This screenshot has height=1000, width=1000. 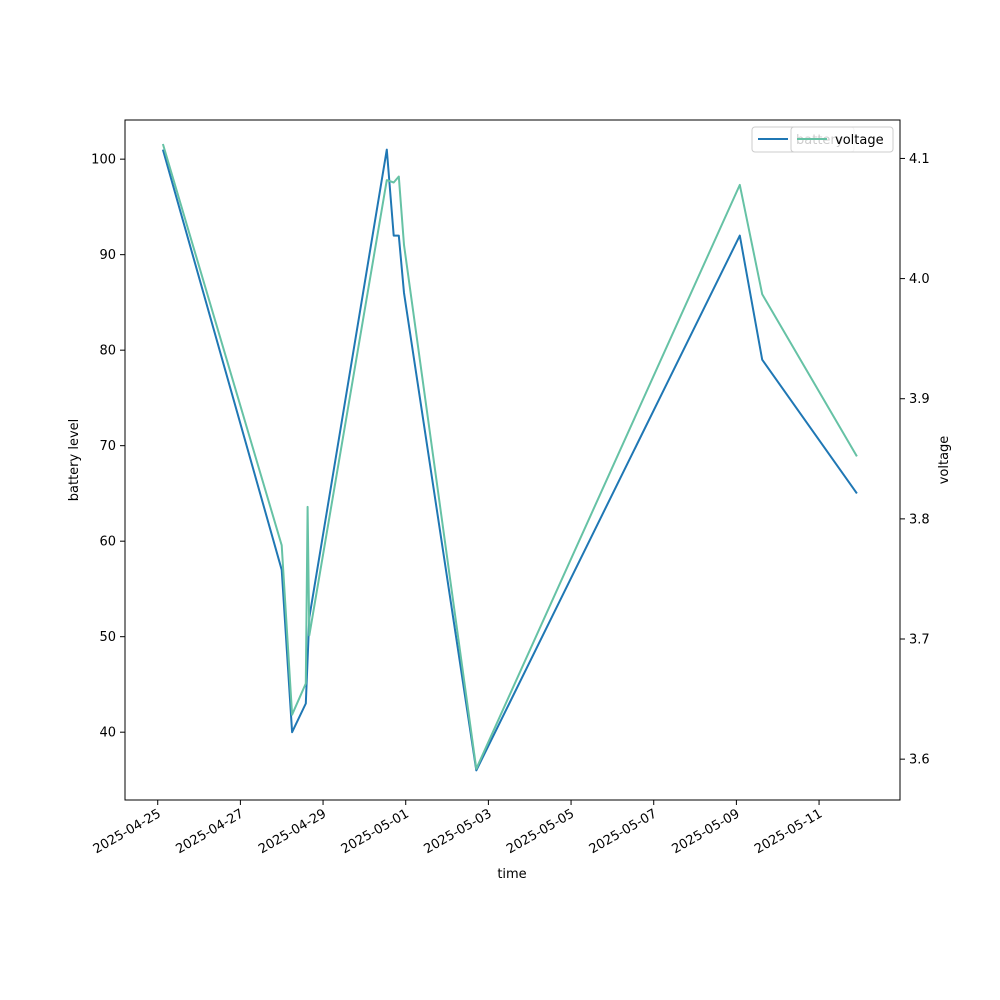 What do you see at coordinates (623, 831) in the screenshot?
I see `x-tick-label: 2025-05-07` at bounding box center [623, 831].